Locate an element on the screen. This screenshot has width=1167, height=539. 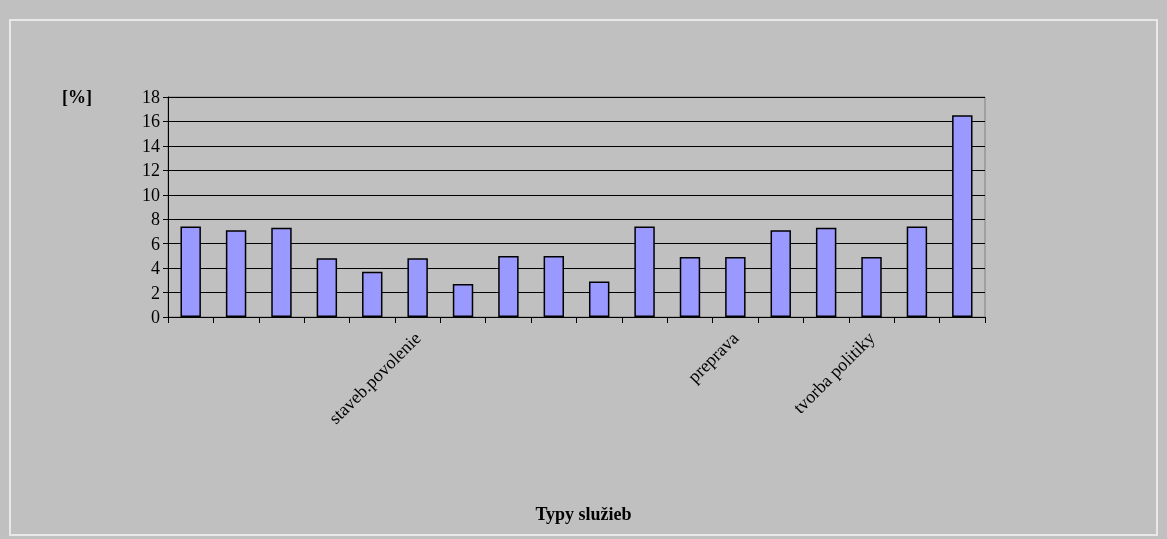
y-tick-label: 14 is located at coordinates (151, 145).